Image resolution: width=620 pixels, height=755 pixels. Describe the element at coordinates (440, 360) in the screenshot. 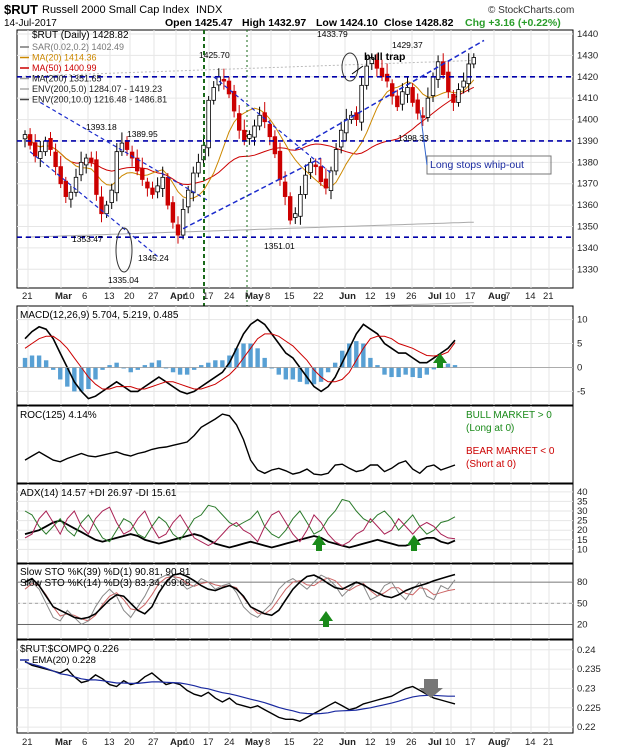

I see `macd-up-arrow` at that location.